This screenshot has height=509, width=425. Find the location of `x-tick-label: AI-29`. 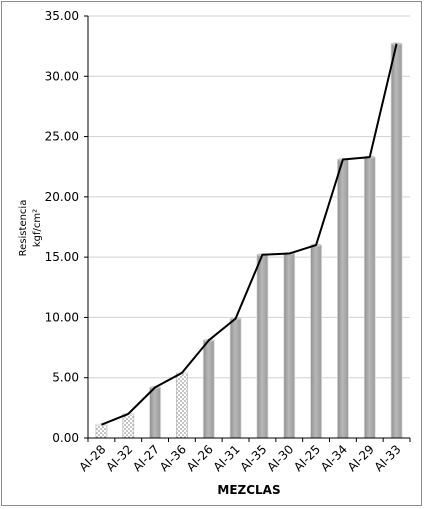

x-tick-label: AI-29 is located at coordinates (361, 458).